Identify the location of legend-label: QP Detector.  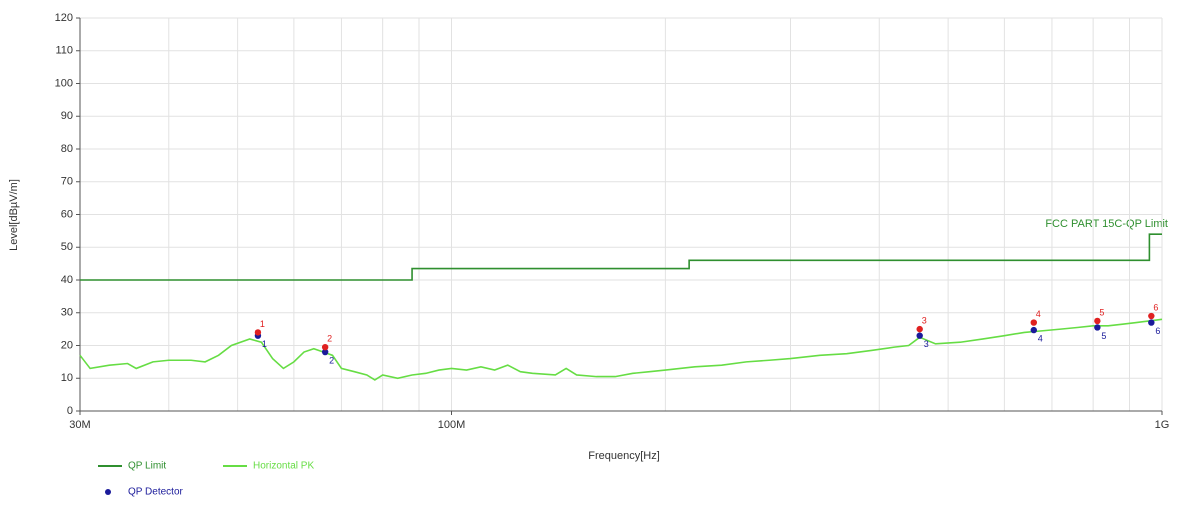
(156, 492).